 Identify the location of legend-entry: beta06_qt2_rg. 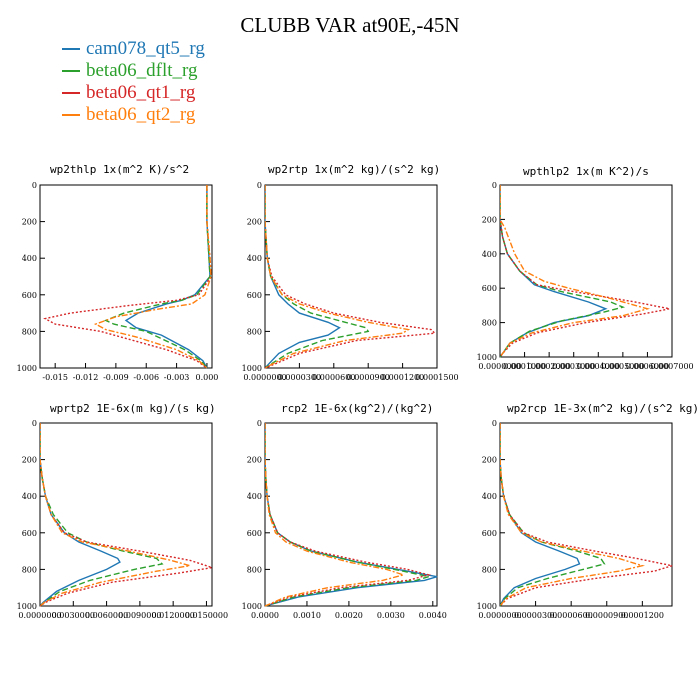
(133, 115).